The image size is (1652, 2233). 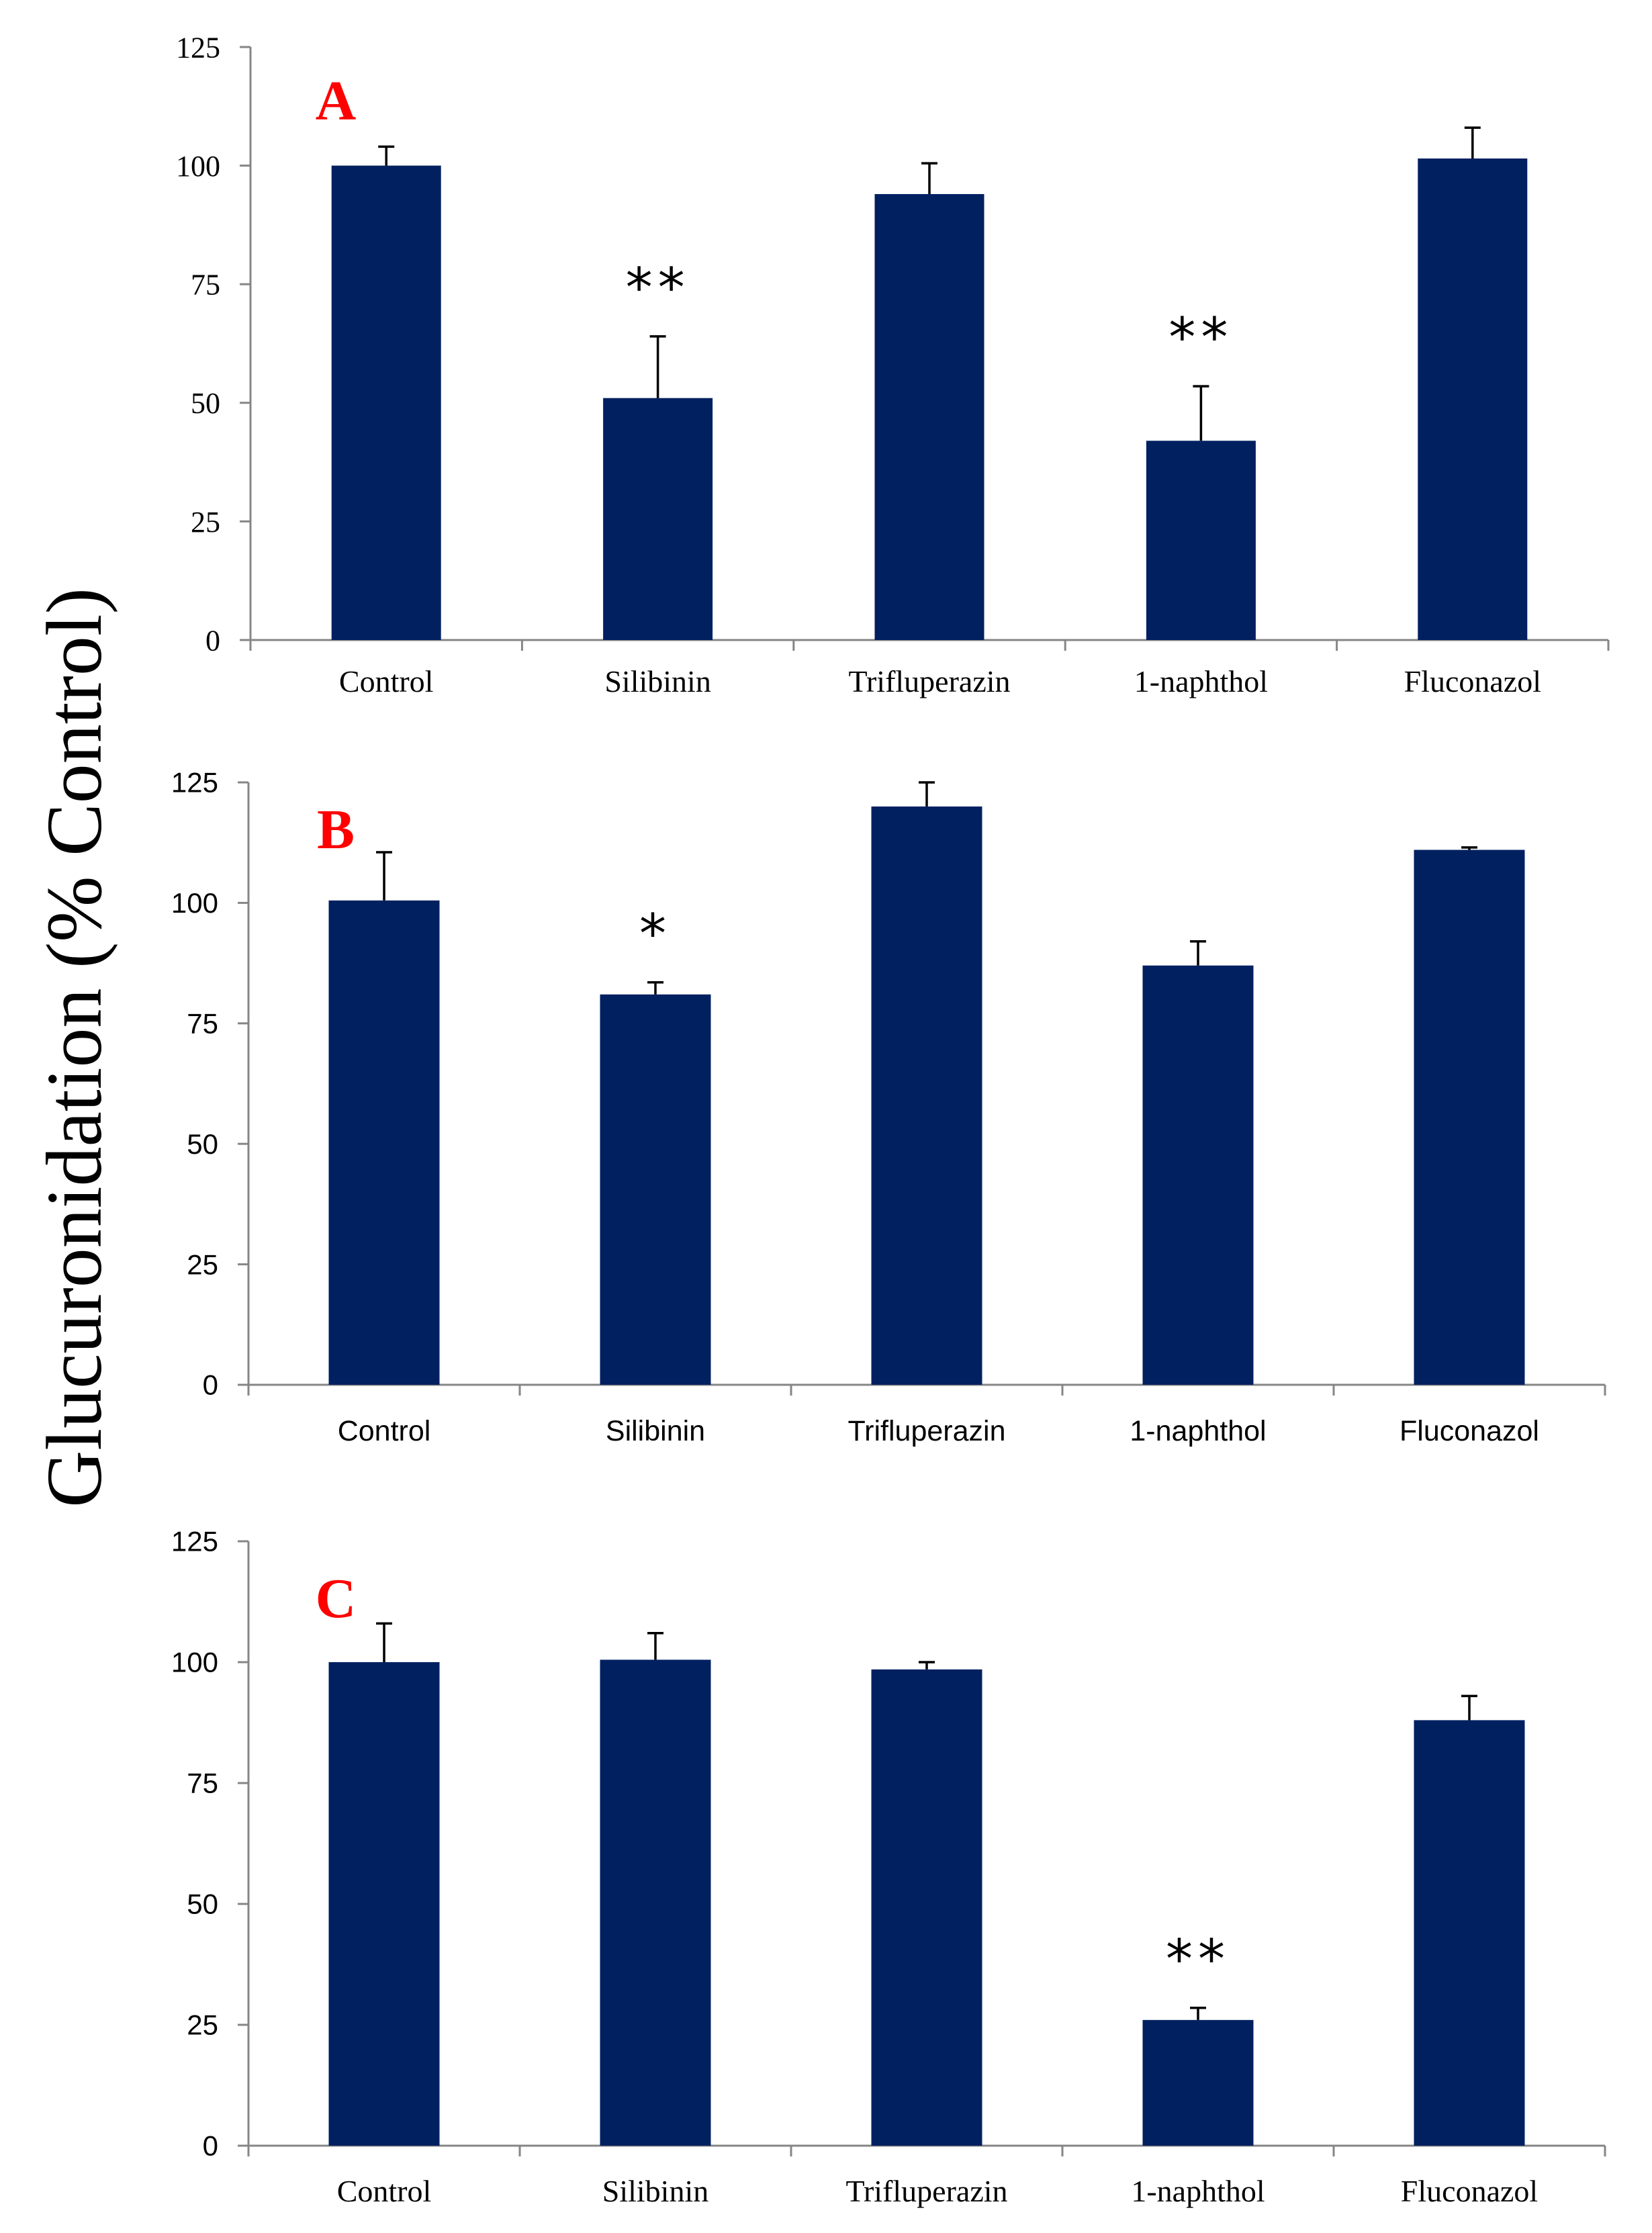 I want to click on panel-label: C, so click(x=336, y=1598).